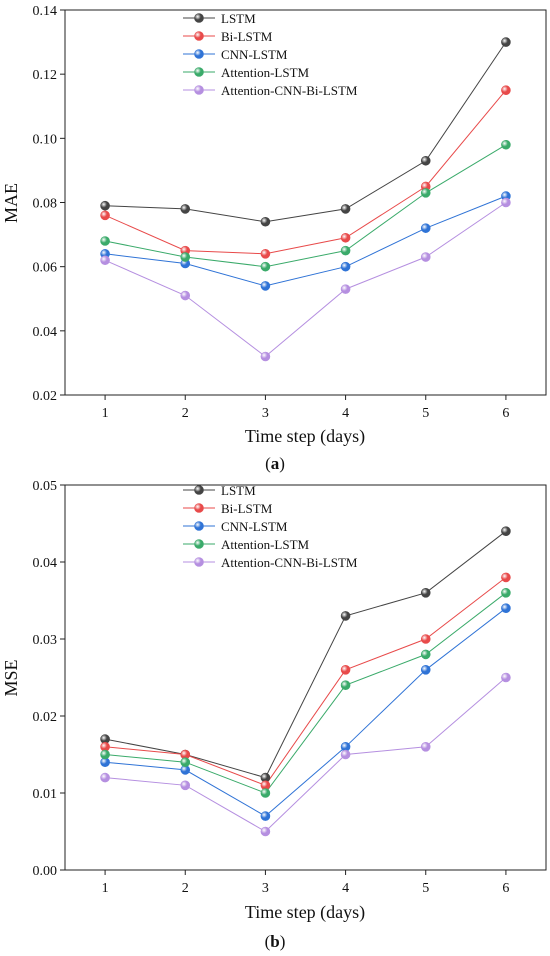 This screenshot has height=956, width=550. I want to click on y-tick-label: 0.00, so click(45, 871).